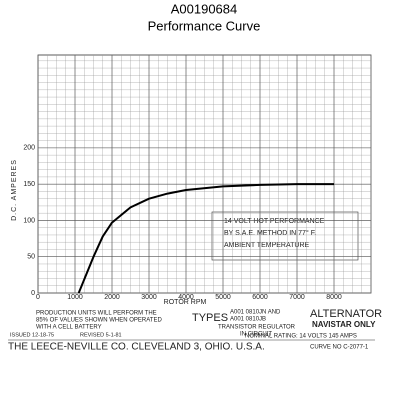  Describe the element at coordinates (112, 297) in the screenshot. I see `x-tick-label: 2000` at that location.